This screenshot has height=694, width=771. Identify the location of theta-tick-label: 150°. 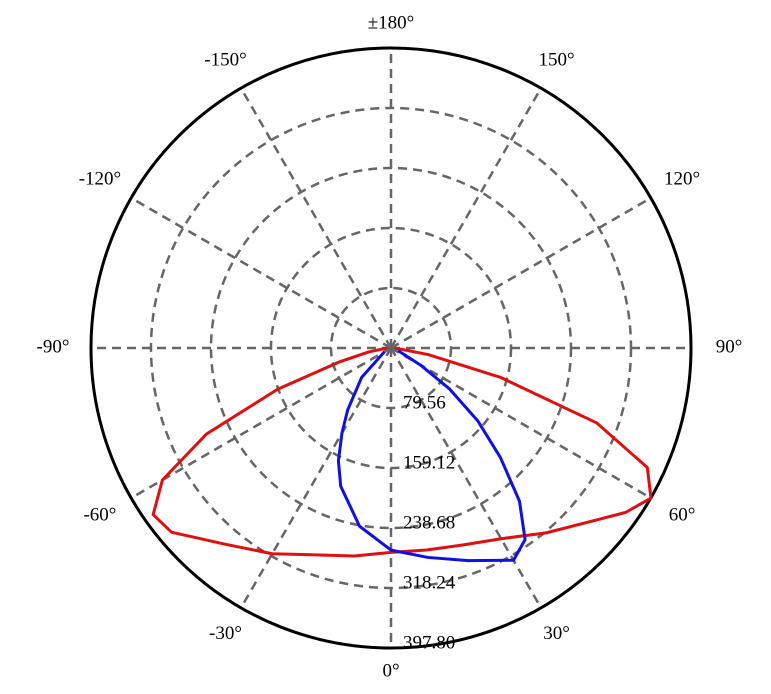
(556, 60).